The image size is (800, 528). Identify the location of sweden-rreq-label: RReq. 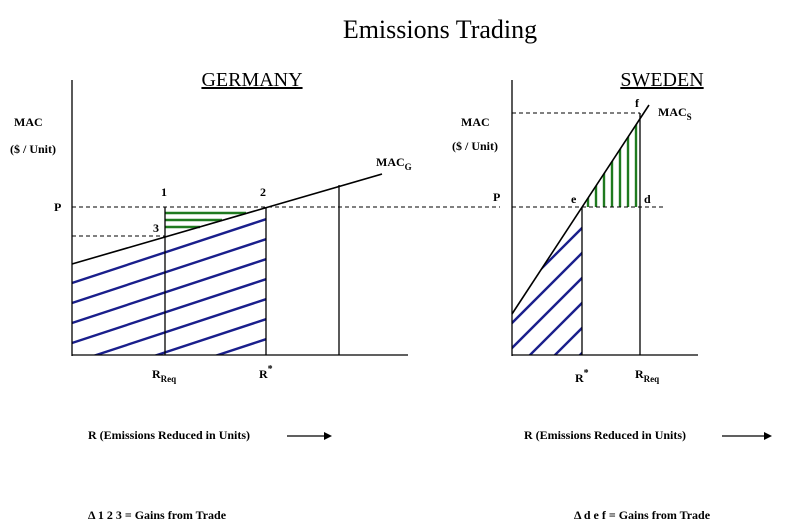
(647, 375).